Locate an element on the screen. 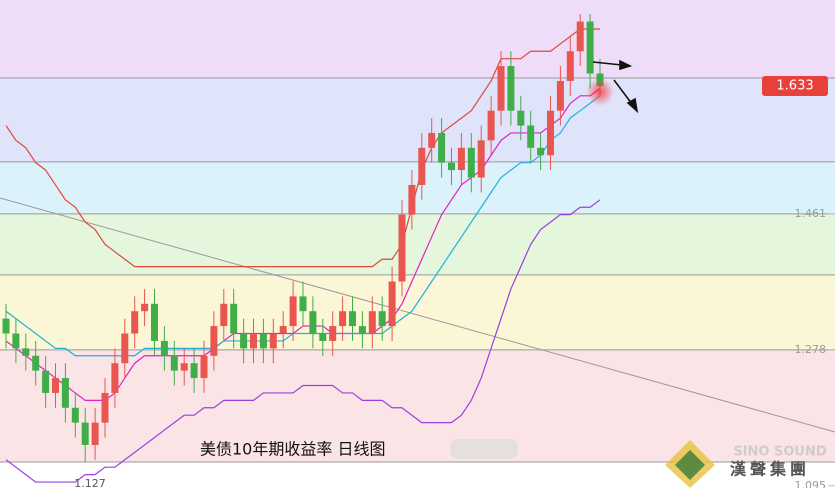  y-tick-label: 1.461 is located at coordinates (811, 213).